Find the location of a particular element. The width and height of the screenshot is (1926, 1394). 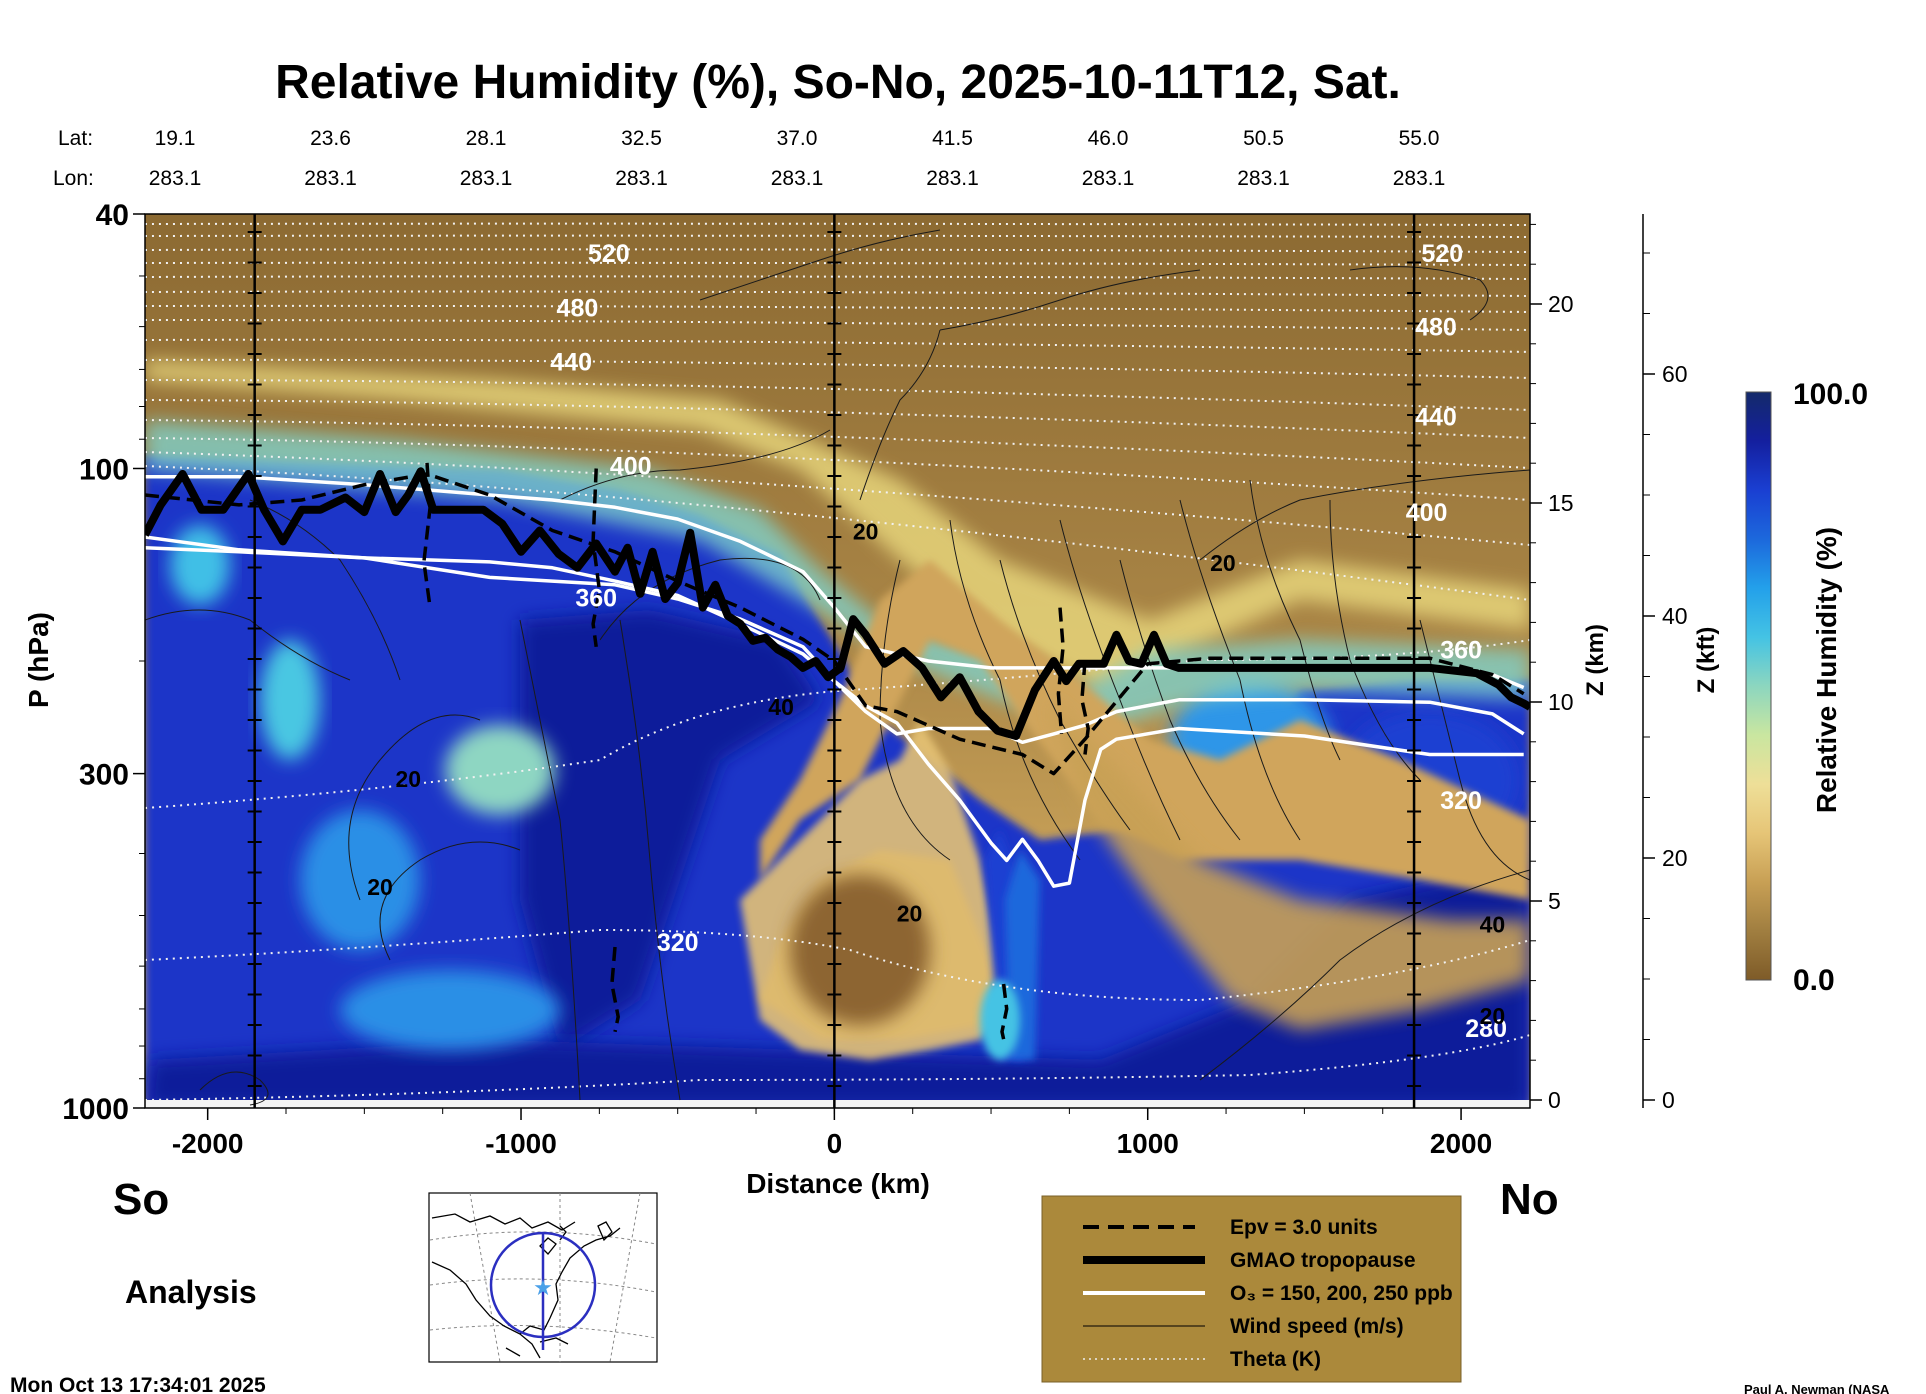

lat-label: 28.1 is located at coordinates (486, 138).